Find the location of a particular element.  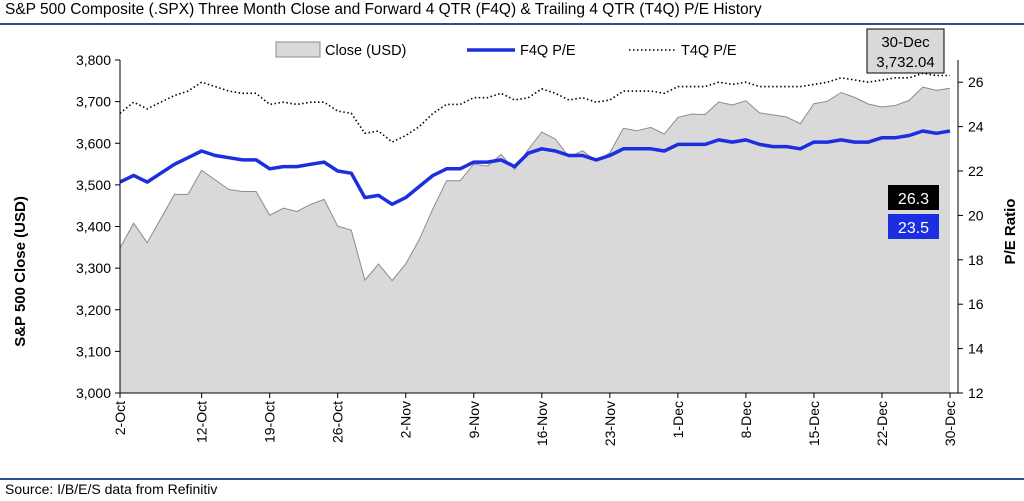

left-tick-label: 3,300 is located at coordinates (93, 268).